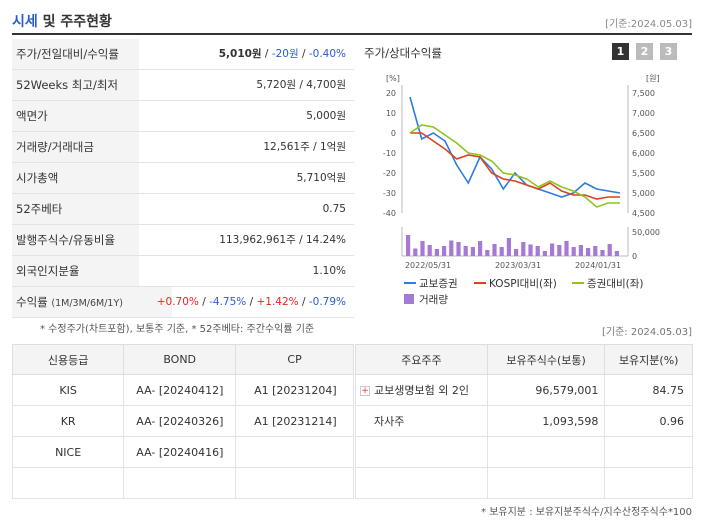 The height and width of the screenshot is (525, 702). What do you see at coordinates (62, 22) in the screenshot?
I see `section-title: 시세 및 주주현황` at bounding box center [62, 22].